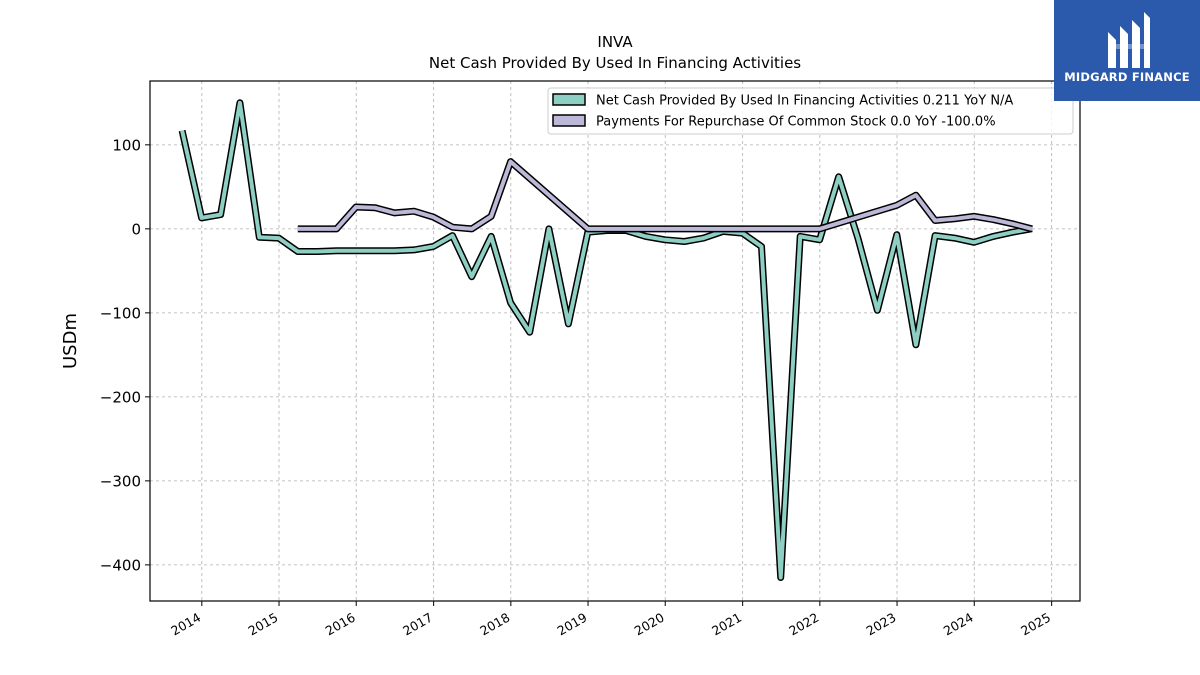 This screenshot has height=675, width=1200. Describe the element at coordinates (803, 624) in the screenshot. I see `x-tick-label: 2022` at that location.